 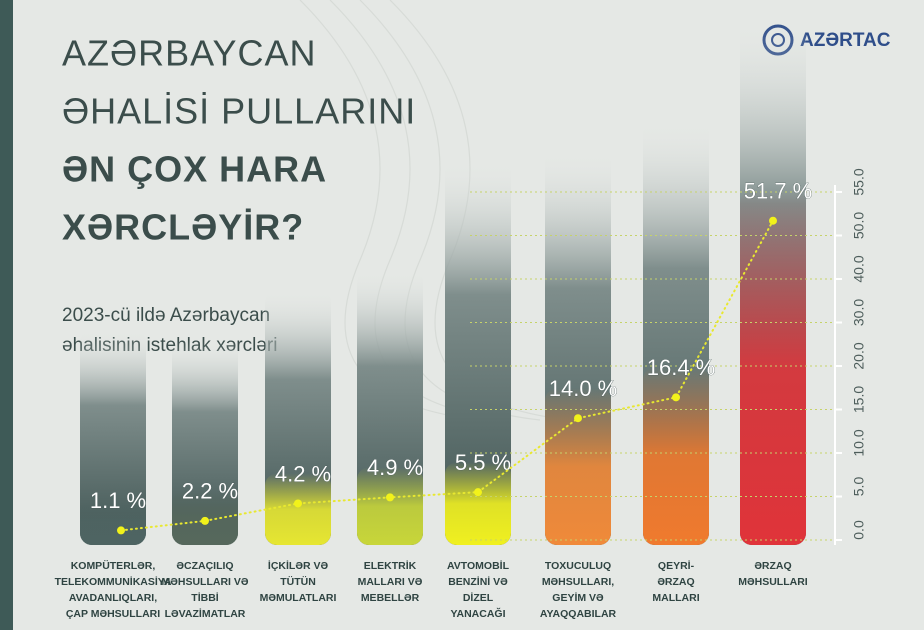 What do you see at coordinates (845, 40) in the screenshot?
I see `logo-text: AZƏRTAC` at bounding box center [845, 40].